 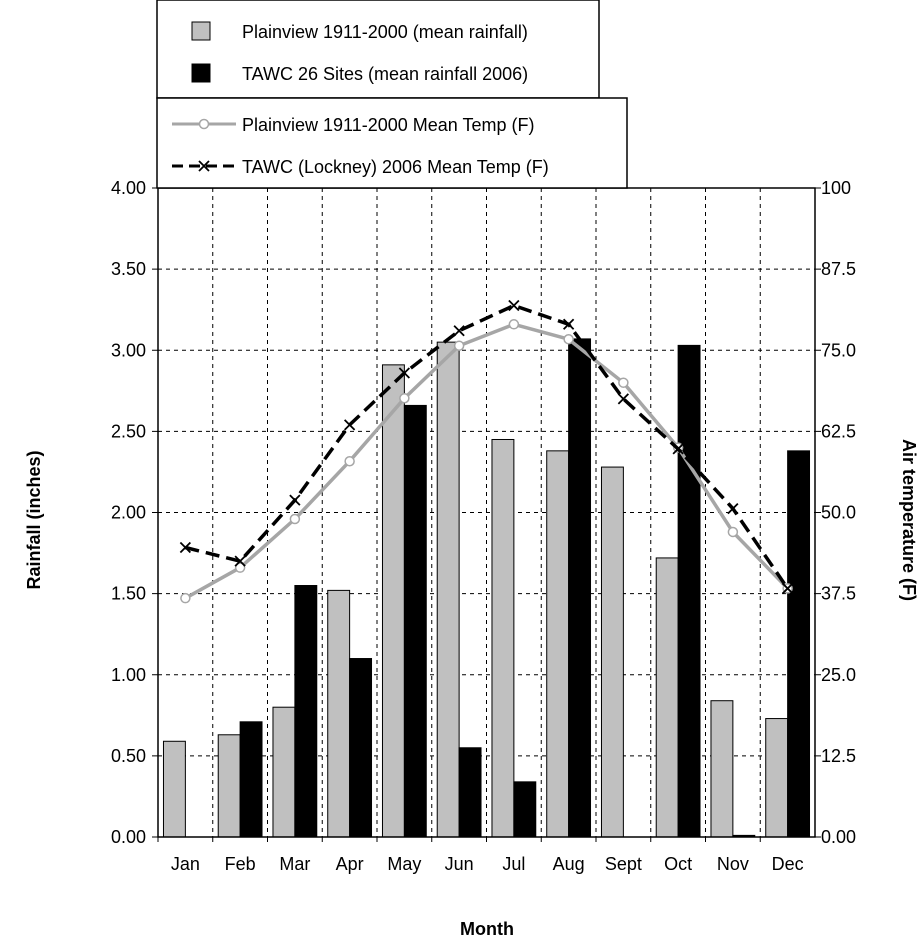 What do you see at coordinates (240, 561) in the screenshot?
I see `marker-tawc-temp-feb` at bounding box center [240, 561].